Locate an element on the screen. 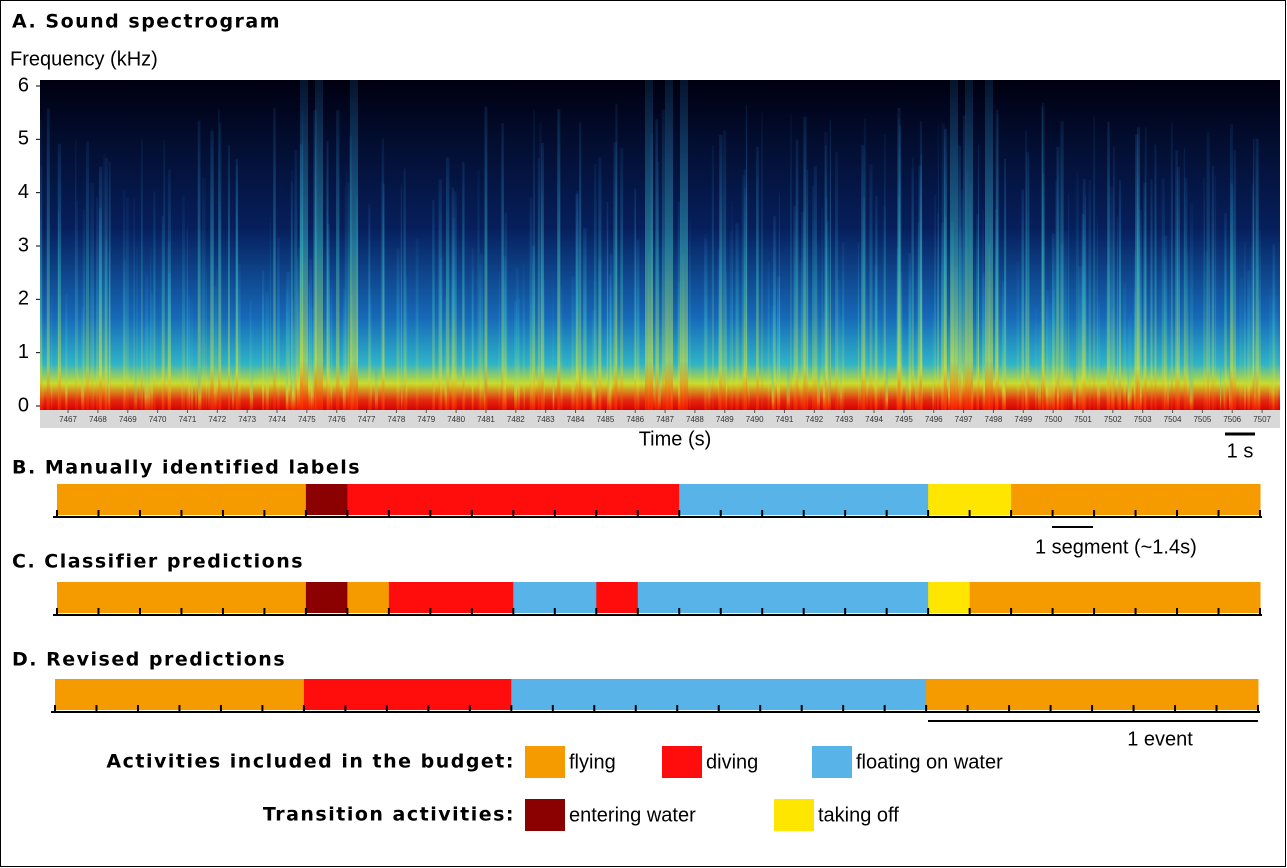  y-axis-label: Frequency (kHz) is located at coordinates (84, 59).